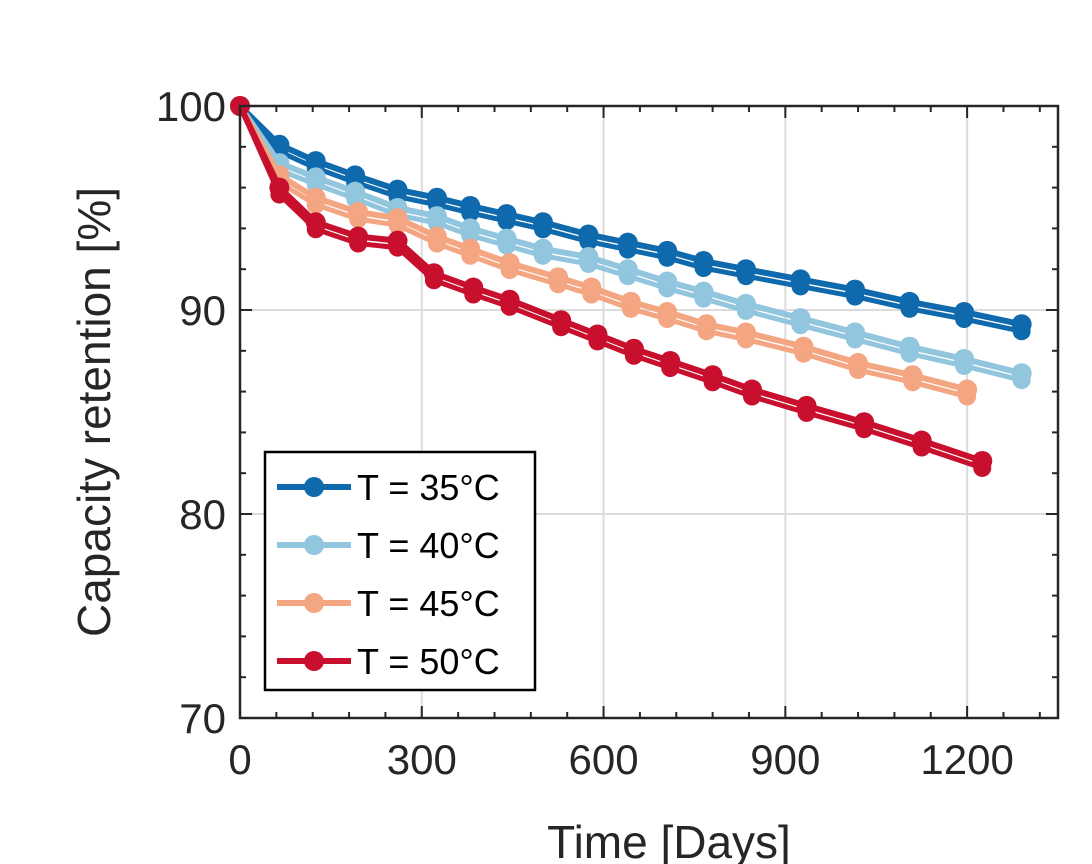  Describe the element at coordinates (428, 603) in the screenshot. I see `legend-label: T = 45°C` at that location.